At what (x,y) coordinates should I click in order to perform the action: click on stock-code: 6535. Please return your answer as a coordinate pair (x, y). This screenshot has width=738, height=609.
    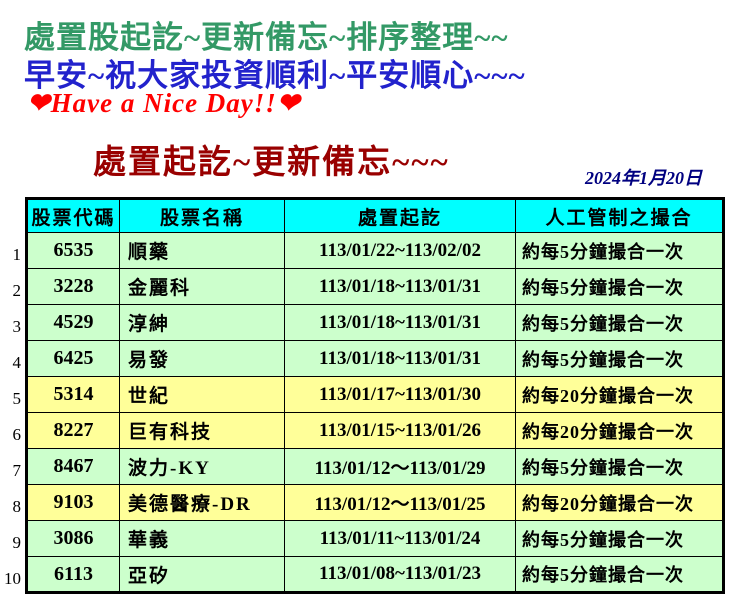
    Looking at the image, I should click on (73, 250).